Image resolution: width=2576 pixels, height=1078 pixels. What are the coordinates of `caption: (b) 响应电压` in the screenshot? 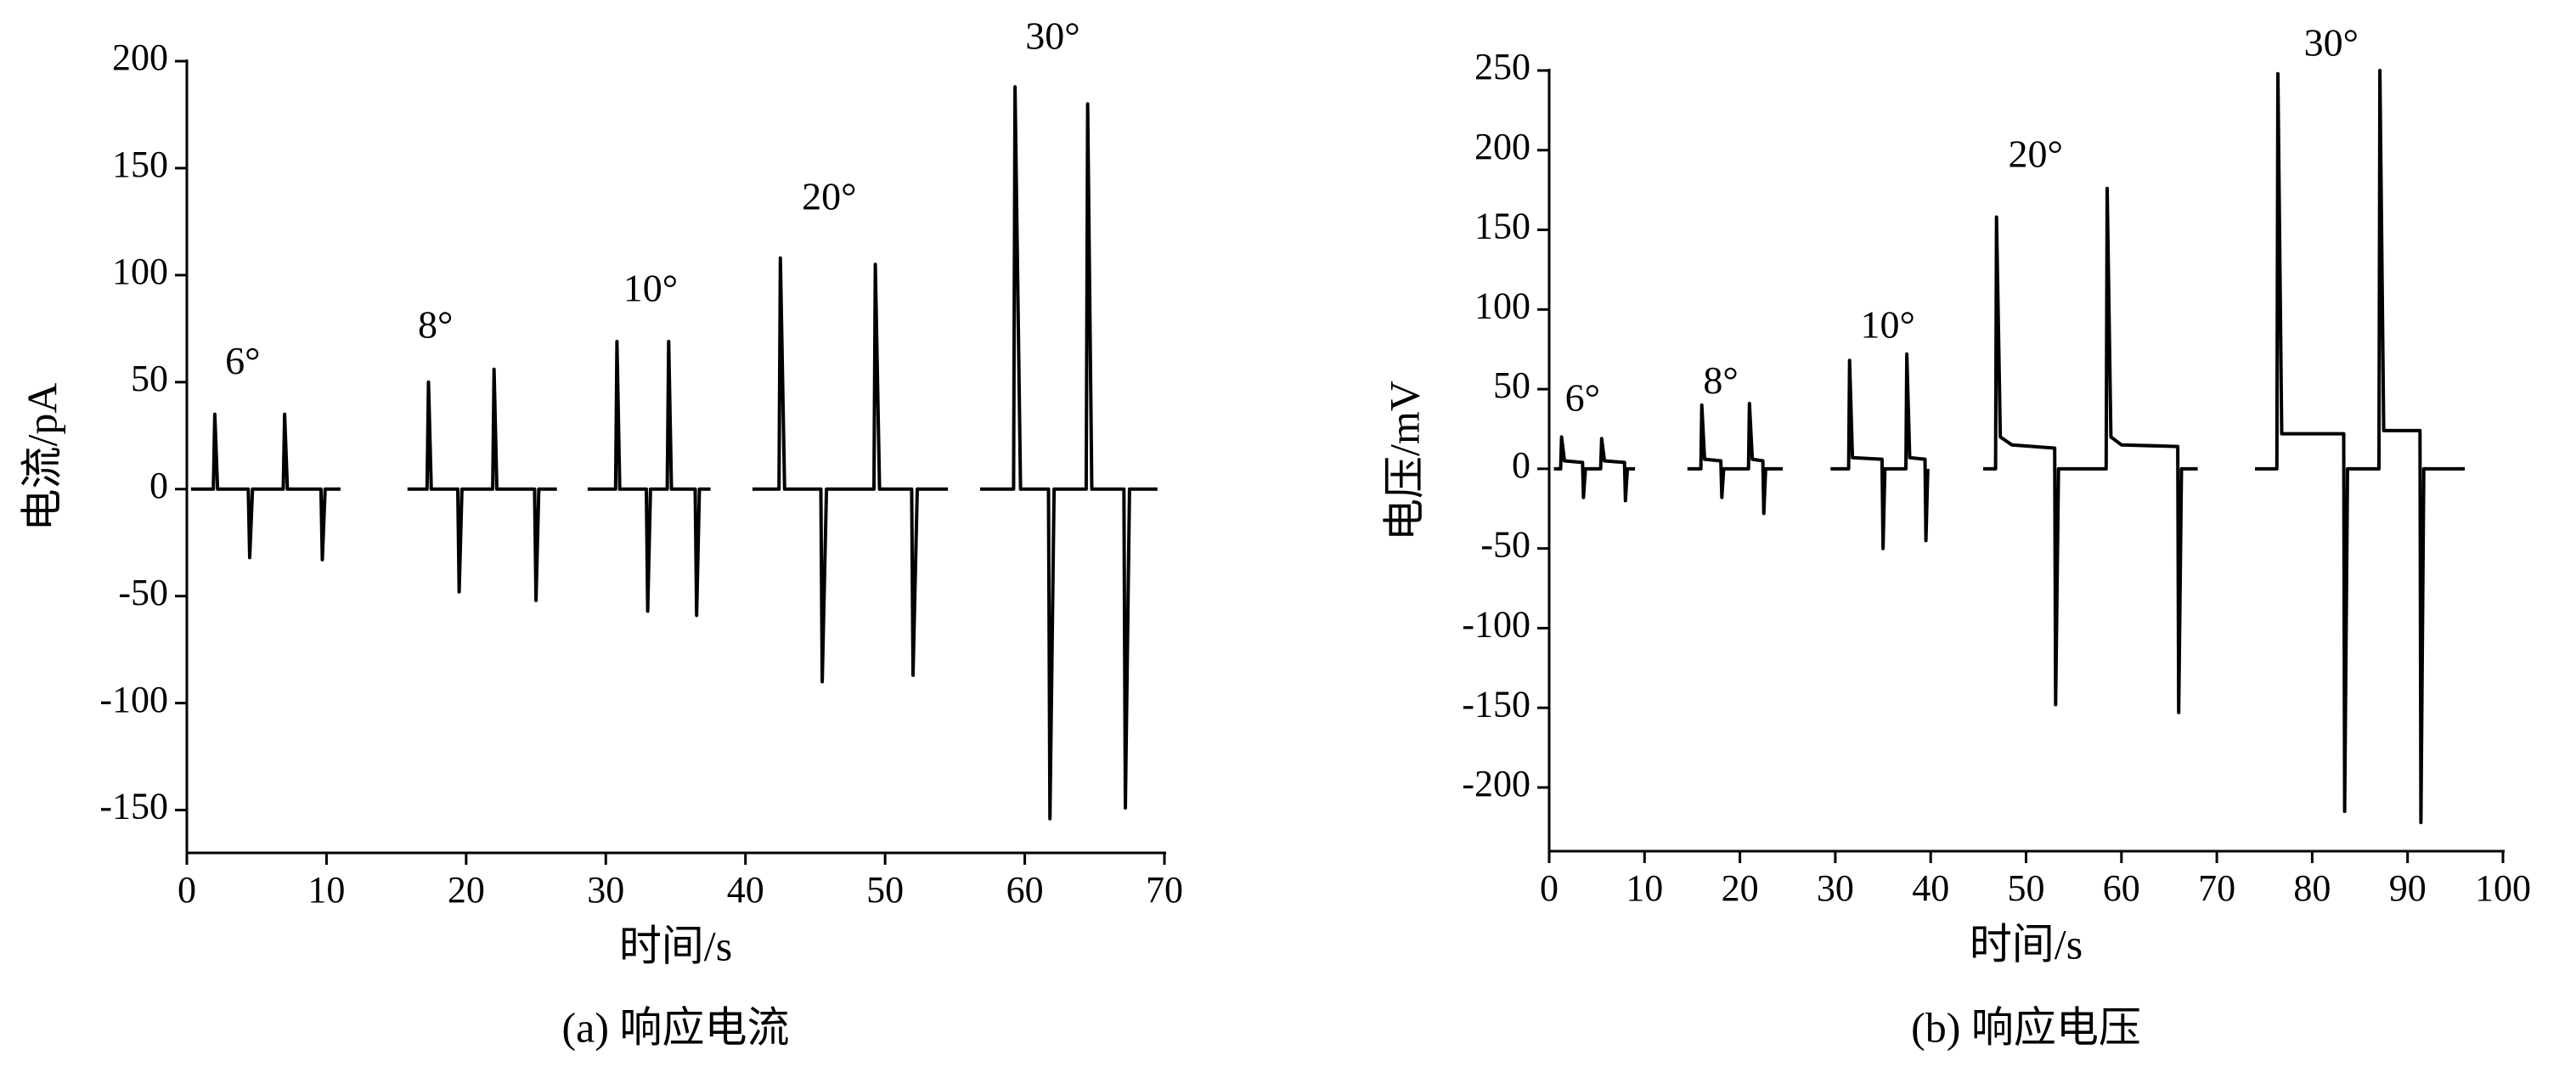 It's located at (2026, 1027).